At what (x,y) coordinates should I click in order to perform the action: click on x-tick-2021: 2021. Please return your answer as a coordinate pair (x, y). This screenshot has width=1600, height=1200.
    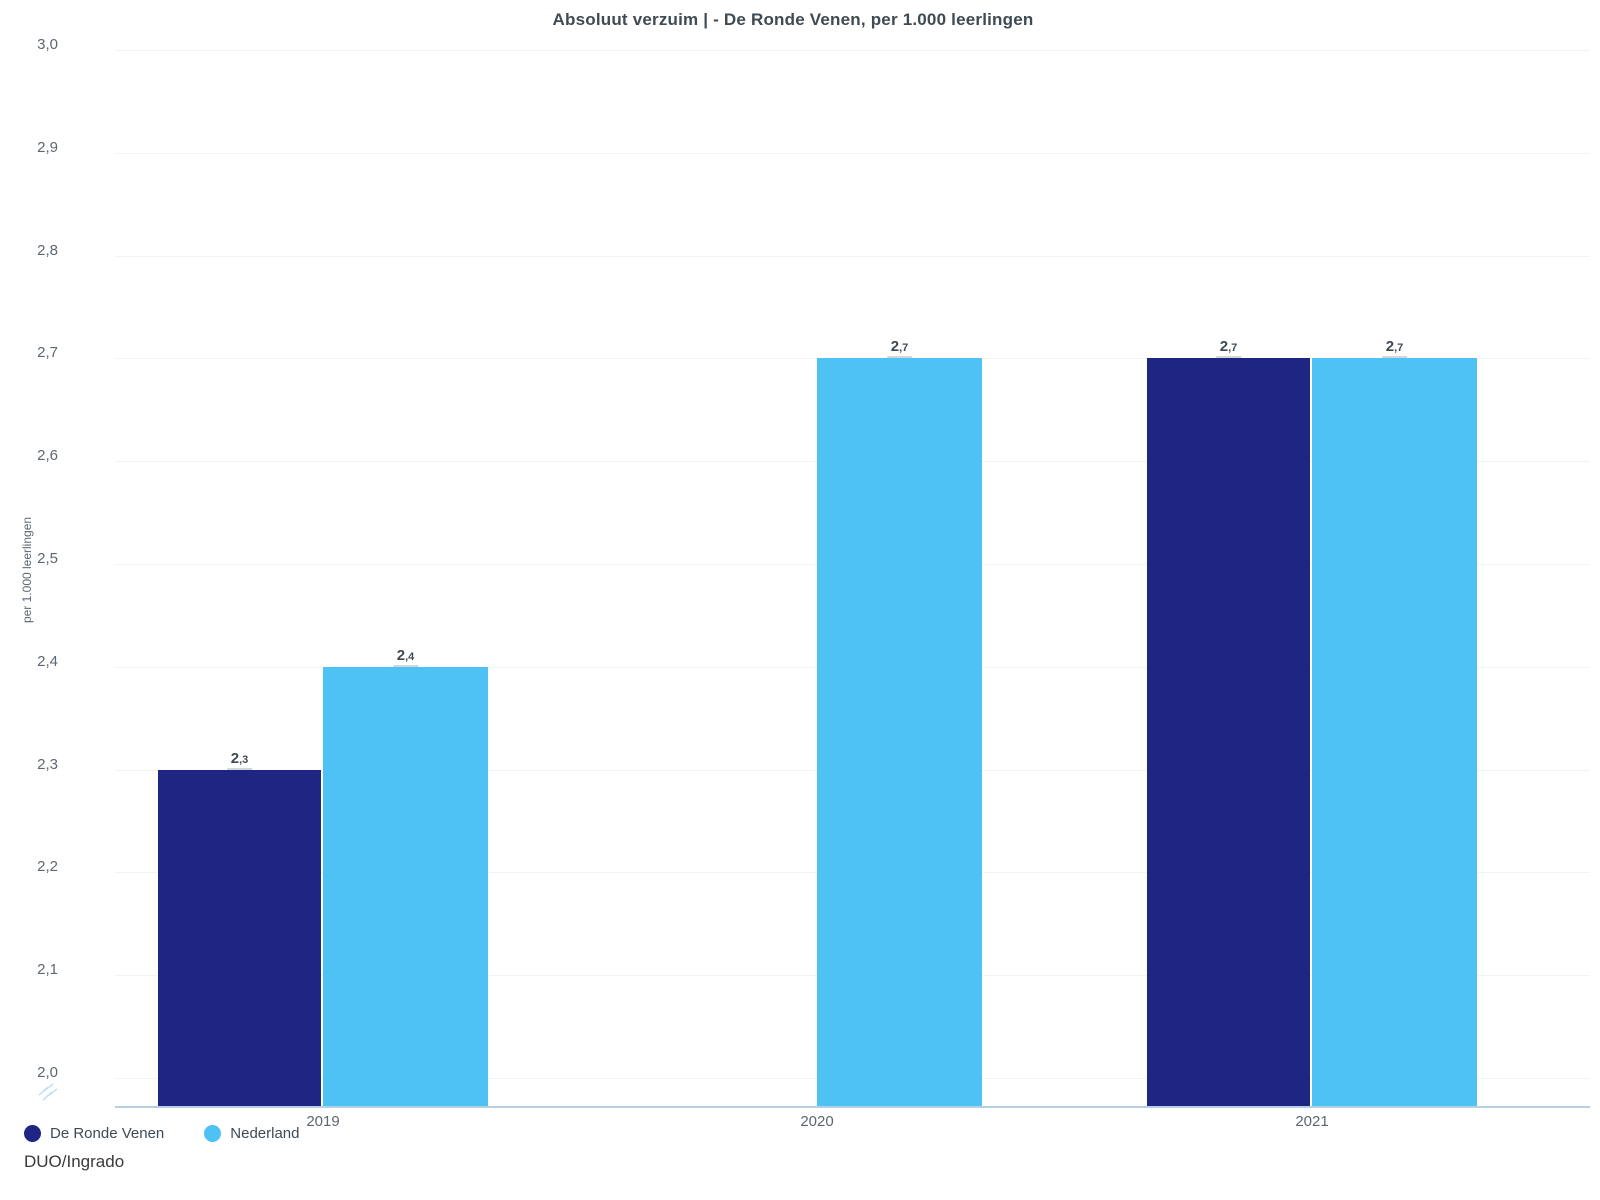
    Looking at the image, I should click on (1312, 1121).